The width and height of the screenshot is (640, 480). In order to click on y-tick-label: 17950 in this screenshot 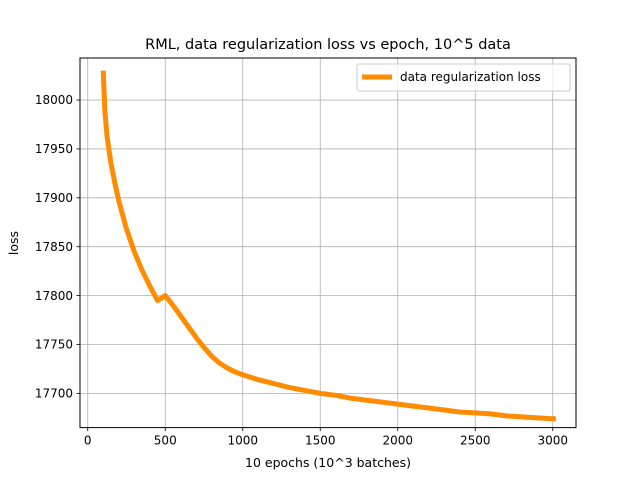, I will do `click(54, 149)`.